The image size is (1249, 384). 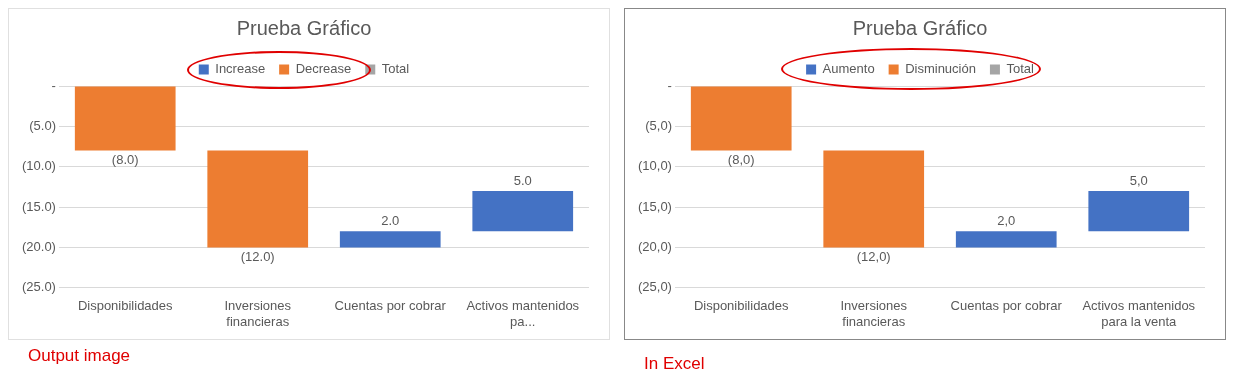 What do you see at coordinates (42, 125) in the screenshot?
I see `y-tick-label: (5.0)` at bounding box center [42, 125].